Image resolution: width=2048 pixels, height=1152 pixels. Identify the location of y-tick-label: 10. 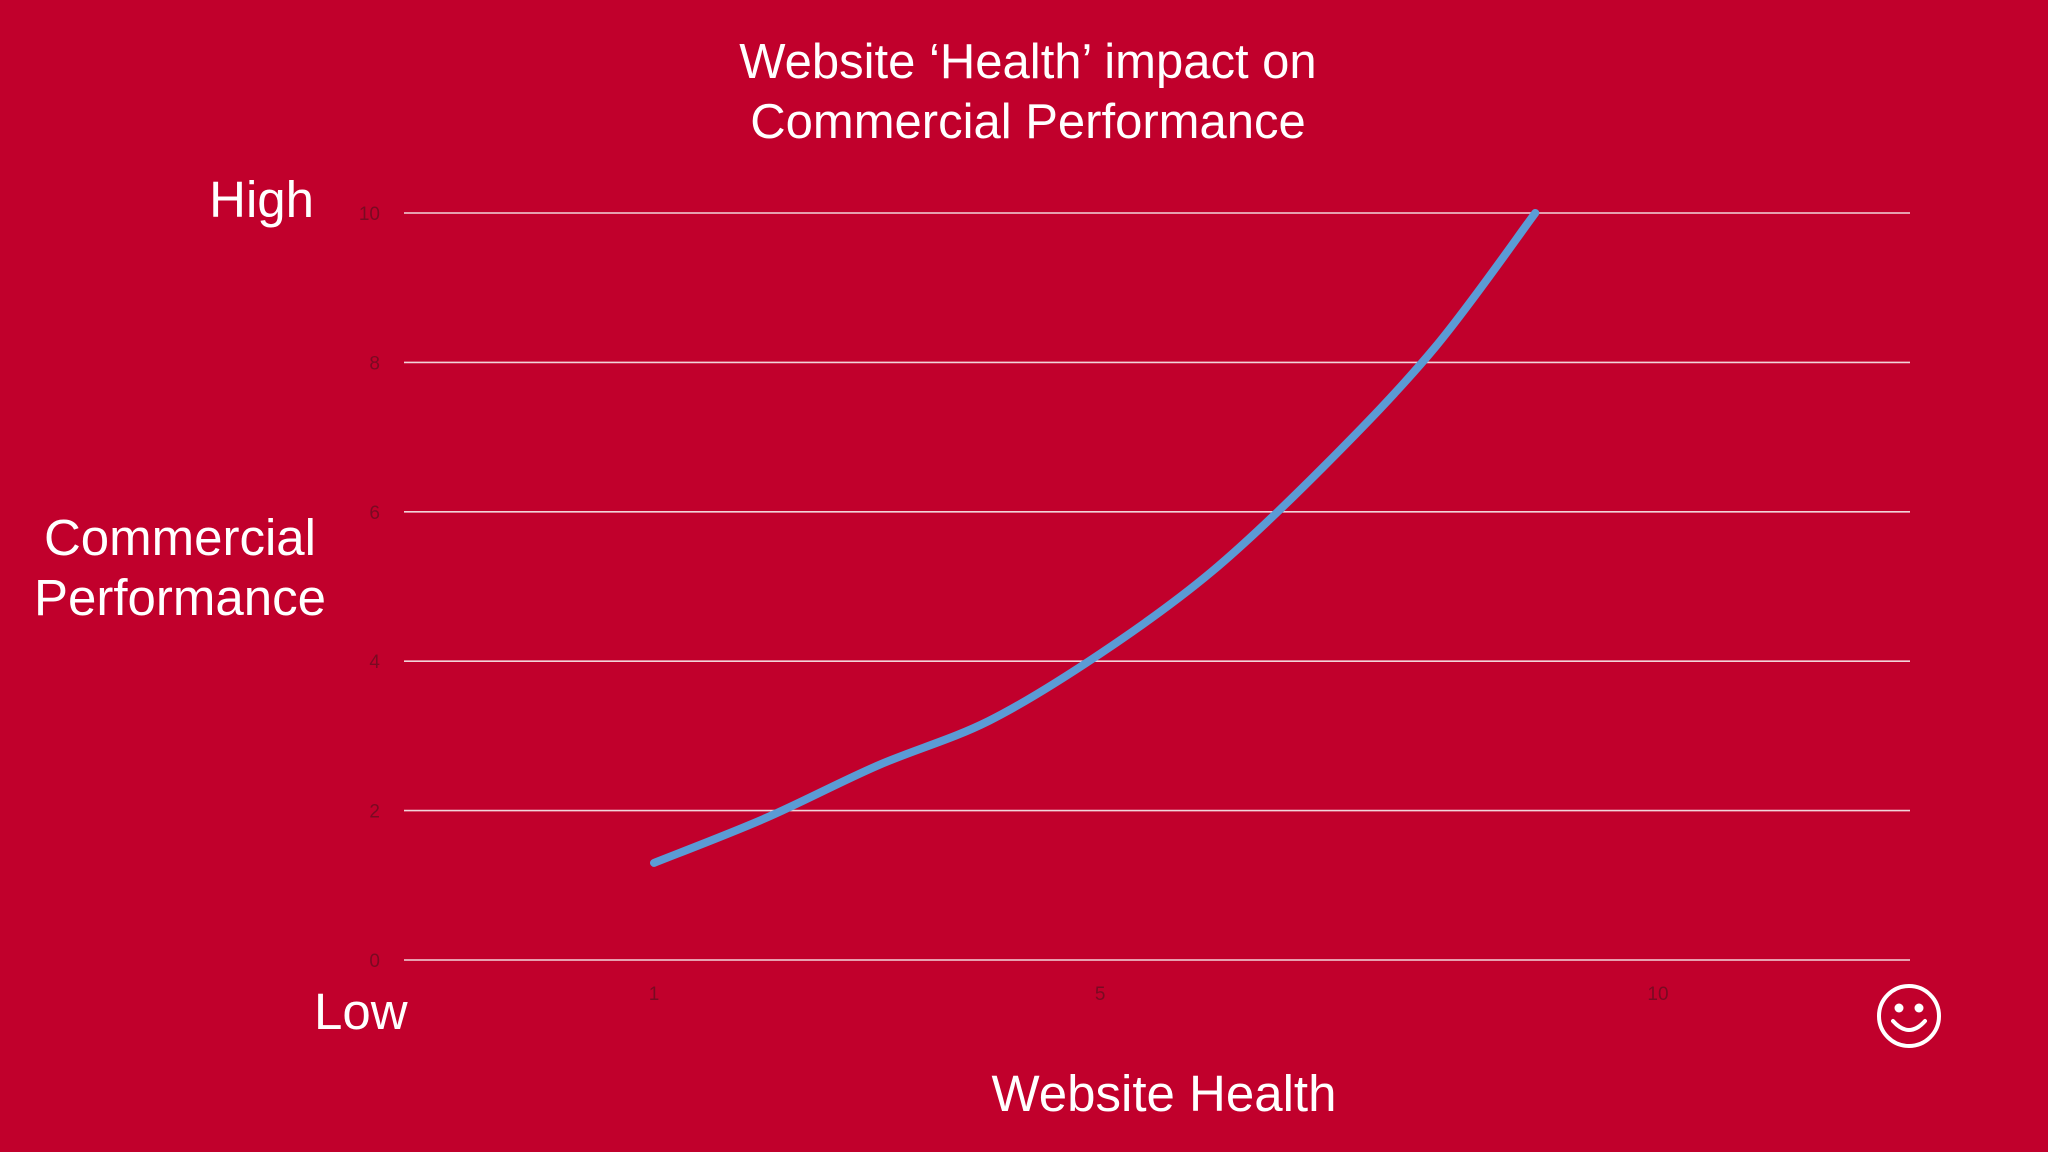
(369, 214).